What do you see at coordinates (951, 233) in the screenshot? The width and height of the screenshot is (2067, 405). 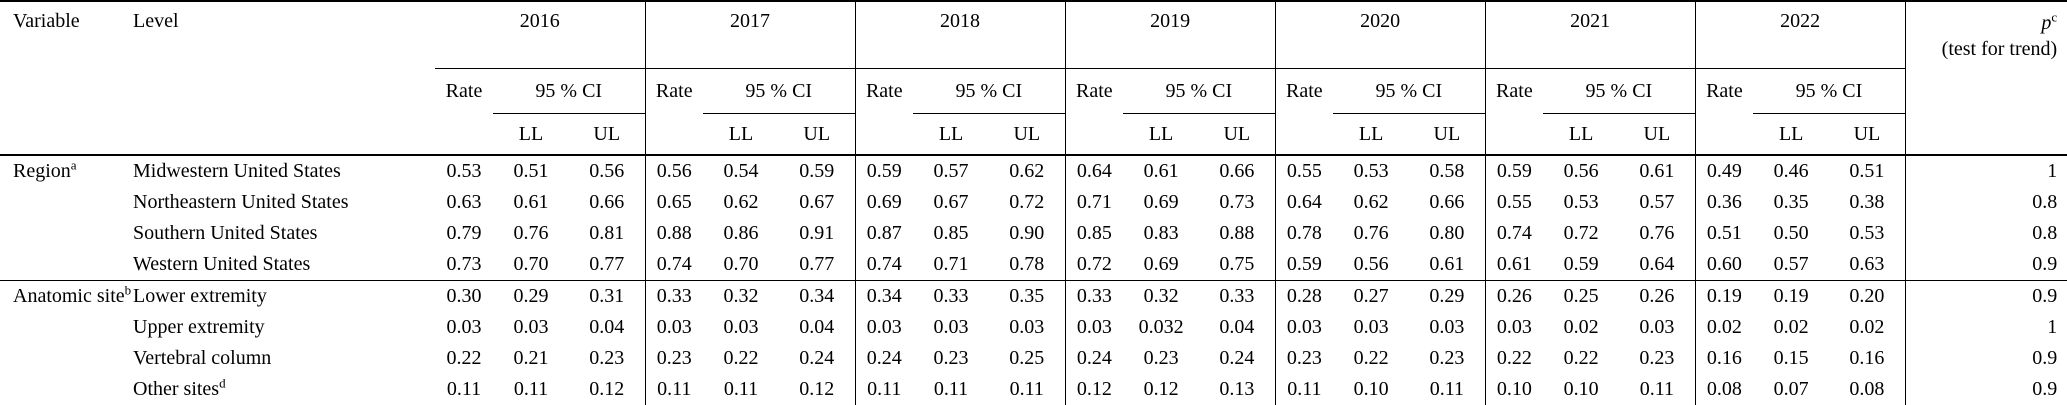 I see `ci-ll-value-2018: 0.85` at bounding box center [951, 233].